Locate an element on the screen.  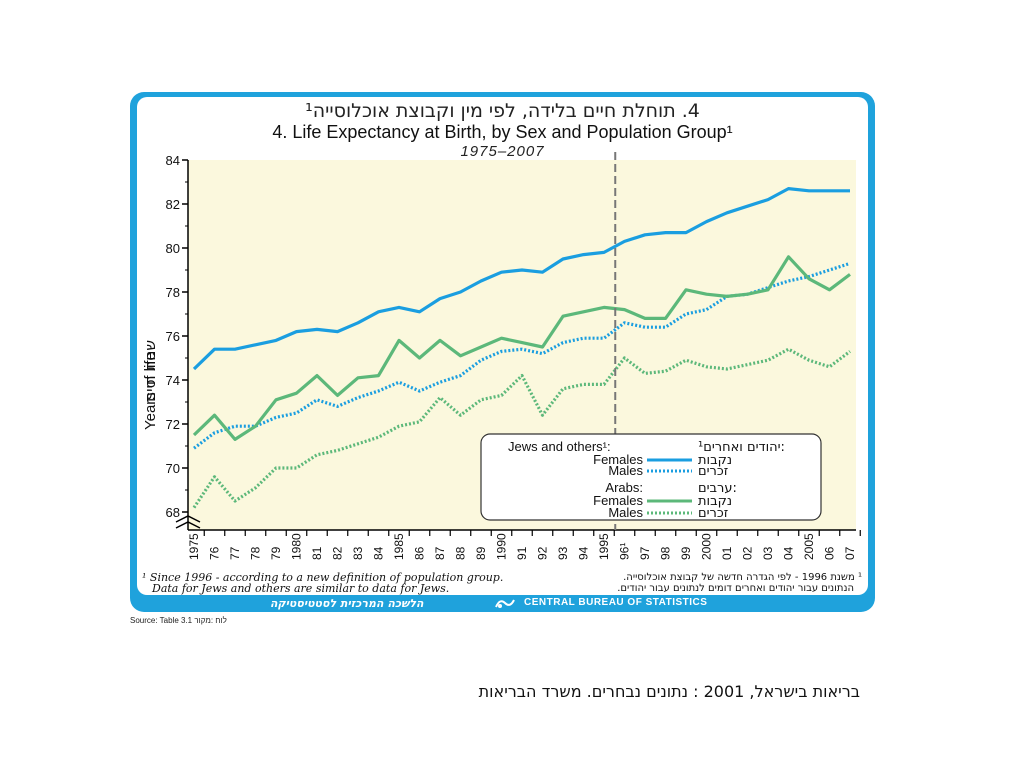
x-tick-label: 1975 is located at coordinates (194, 546).